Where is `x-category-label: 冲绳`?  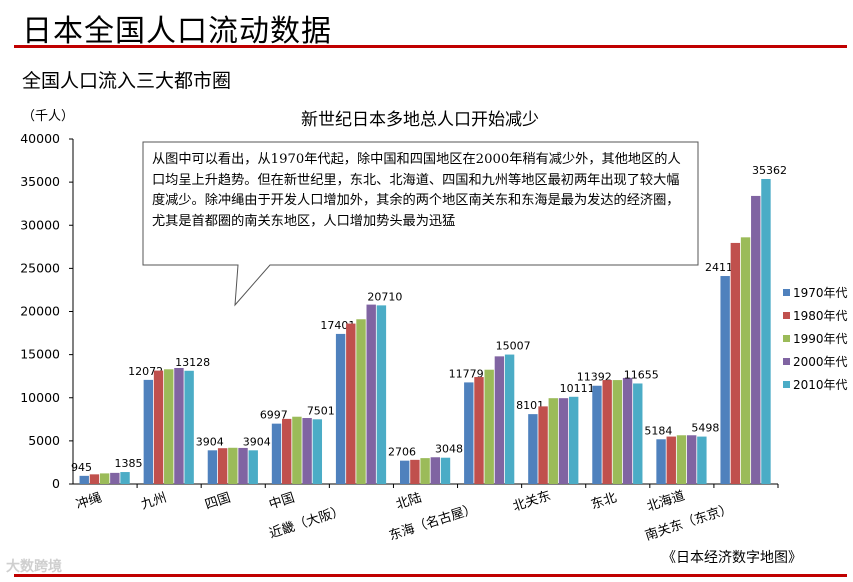 x-category-label: 冲绳 is located at coordinates (88, 502).